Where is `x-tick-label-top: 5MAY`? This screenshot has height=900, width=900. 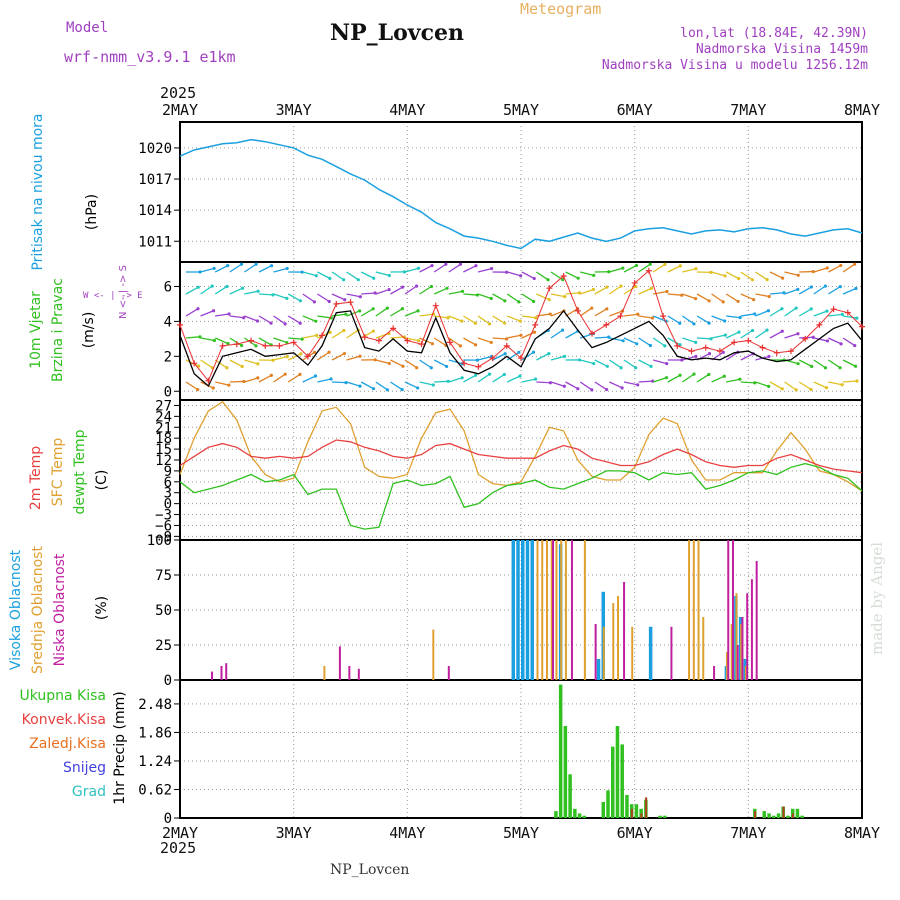
x-tick-label-top: 5MAY is located at coordinates (521, 110).